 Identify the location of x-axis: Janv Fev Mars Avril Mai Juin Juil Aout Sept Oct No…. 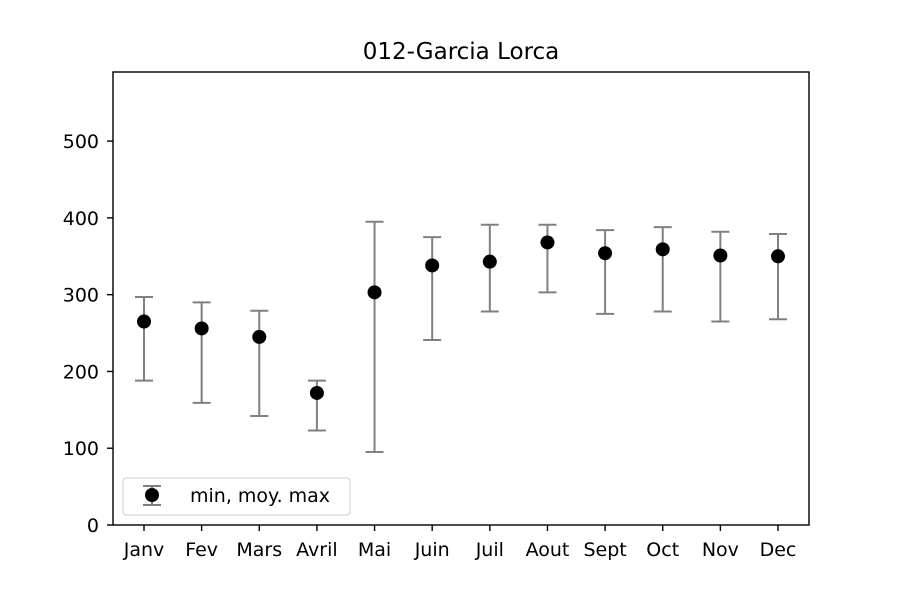
(460, 543).